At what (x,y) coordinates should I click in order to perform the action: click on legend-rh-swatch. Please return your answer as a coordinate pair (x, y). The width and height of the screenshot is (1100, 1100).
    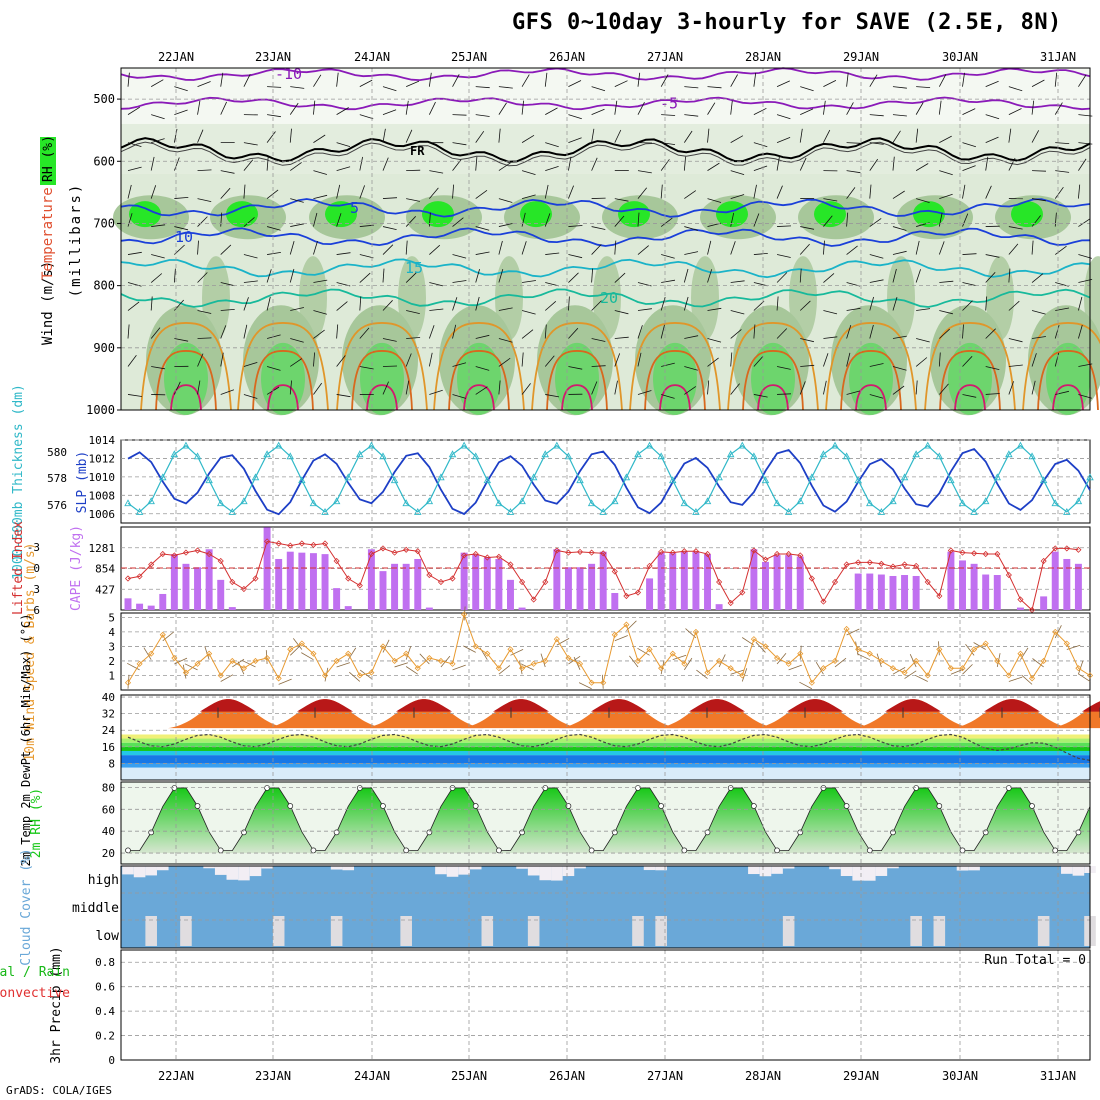
    Looking at the image, I should click on (48, 161).